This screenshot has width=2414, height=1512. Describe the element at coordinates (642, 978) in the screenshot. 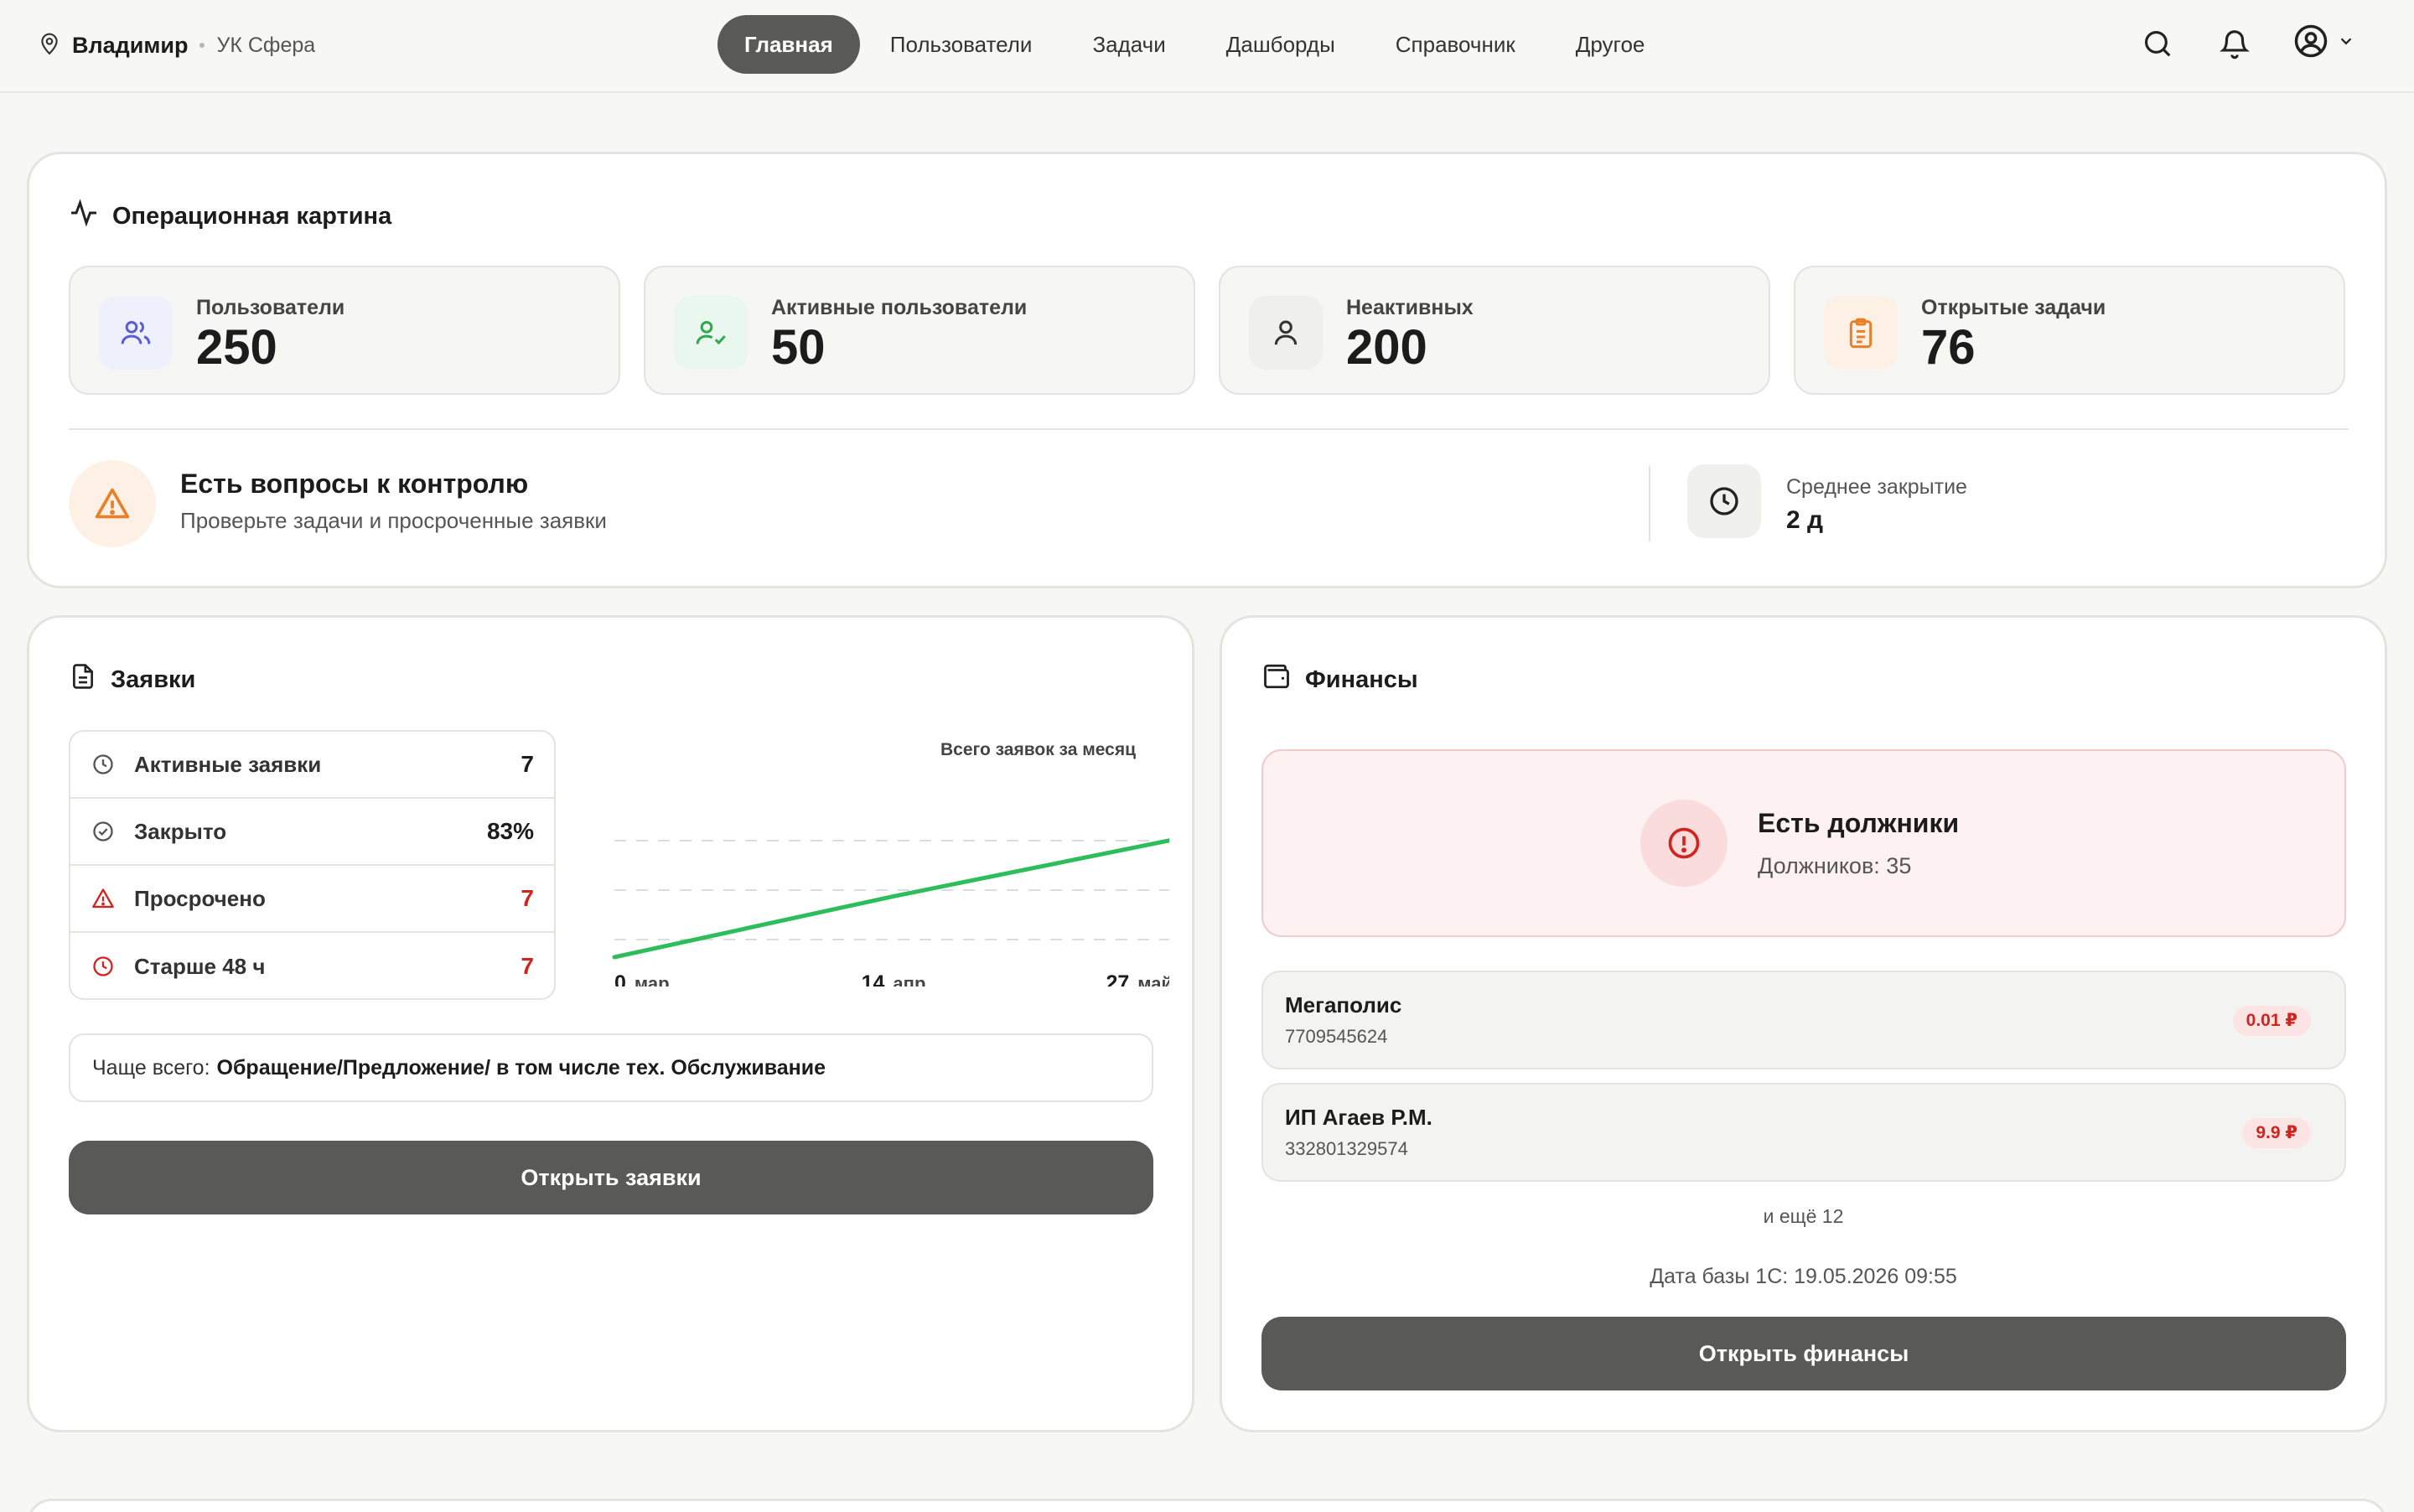

I see `x-tick-label: 0 мар` at that location.